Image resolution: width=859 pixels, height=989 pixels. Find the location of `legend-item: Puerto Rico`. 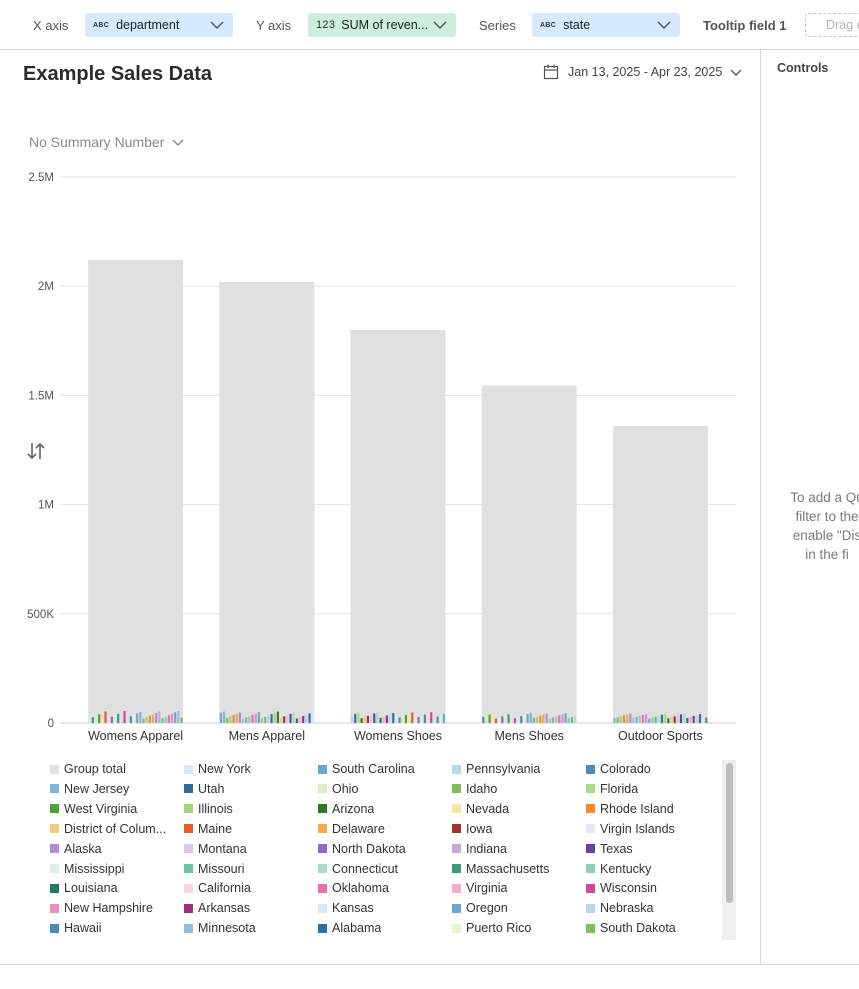

legend-item: Puerto Rico is located at coordinates (516, 928).